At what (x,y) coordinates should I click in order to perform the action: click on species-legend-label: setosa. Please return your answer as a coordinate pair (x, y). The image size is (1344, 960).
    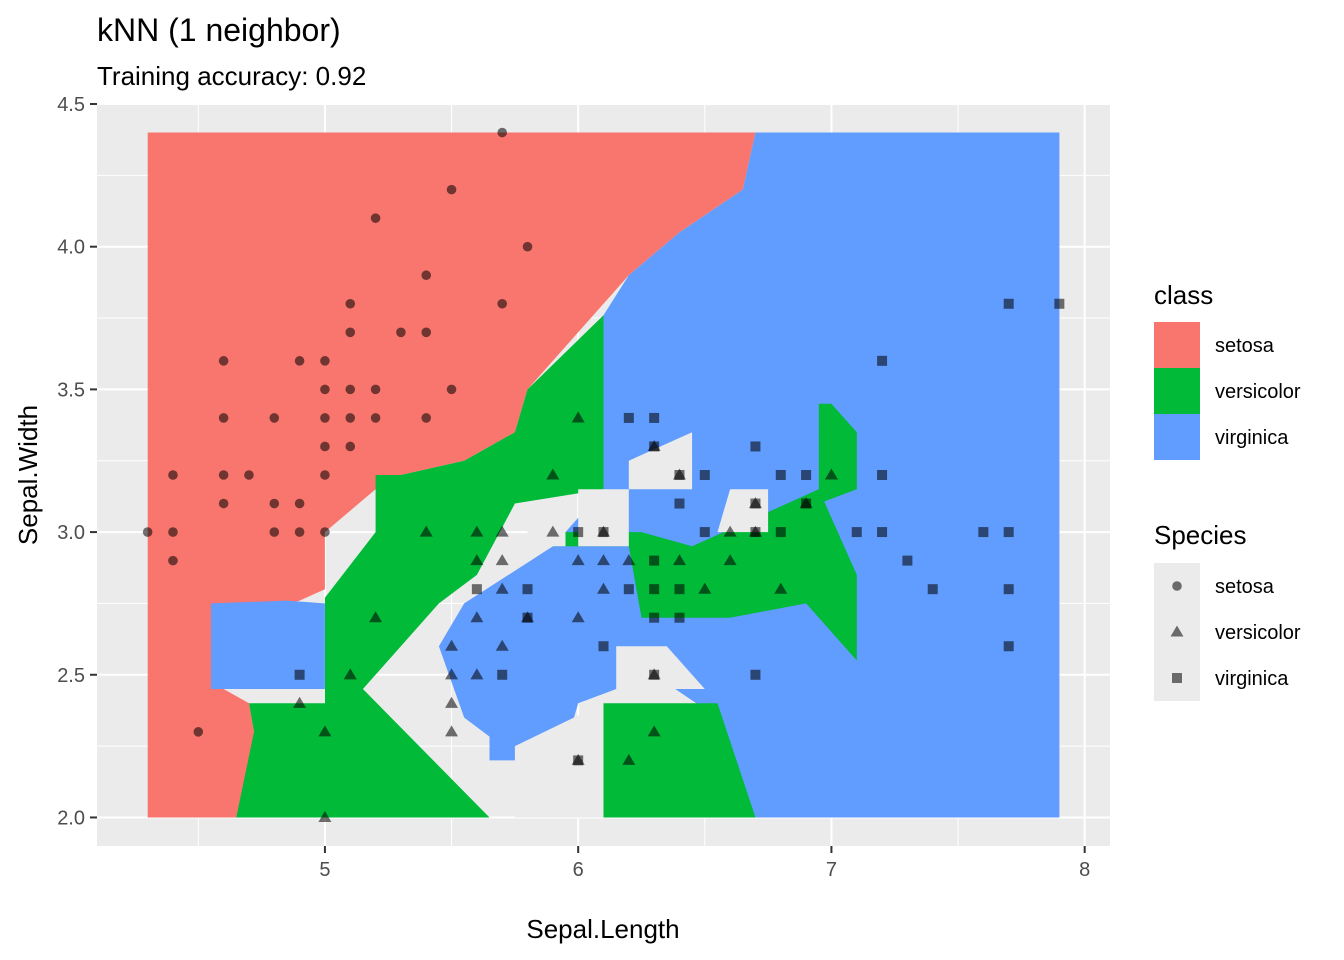
    Looking at the image, I should click on (1245, 587).